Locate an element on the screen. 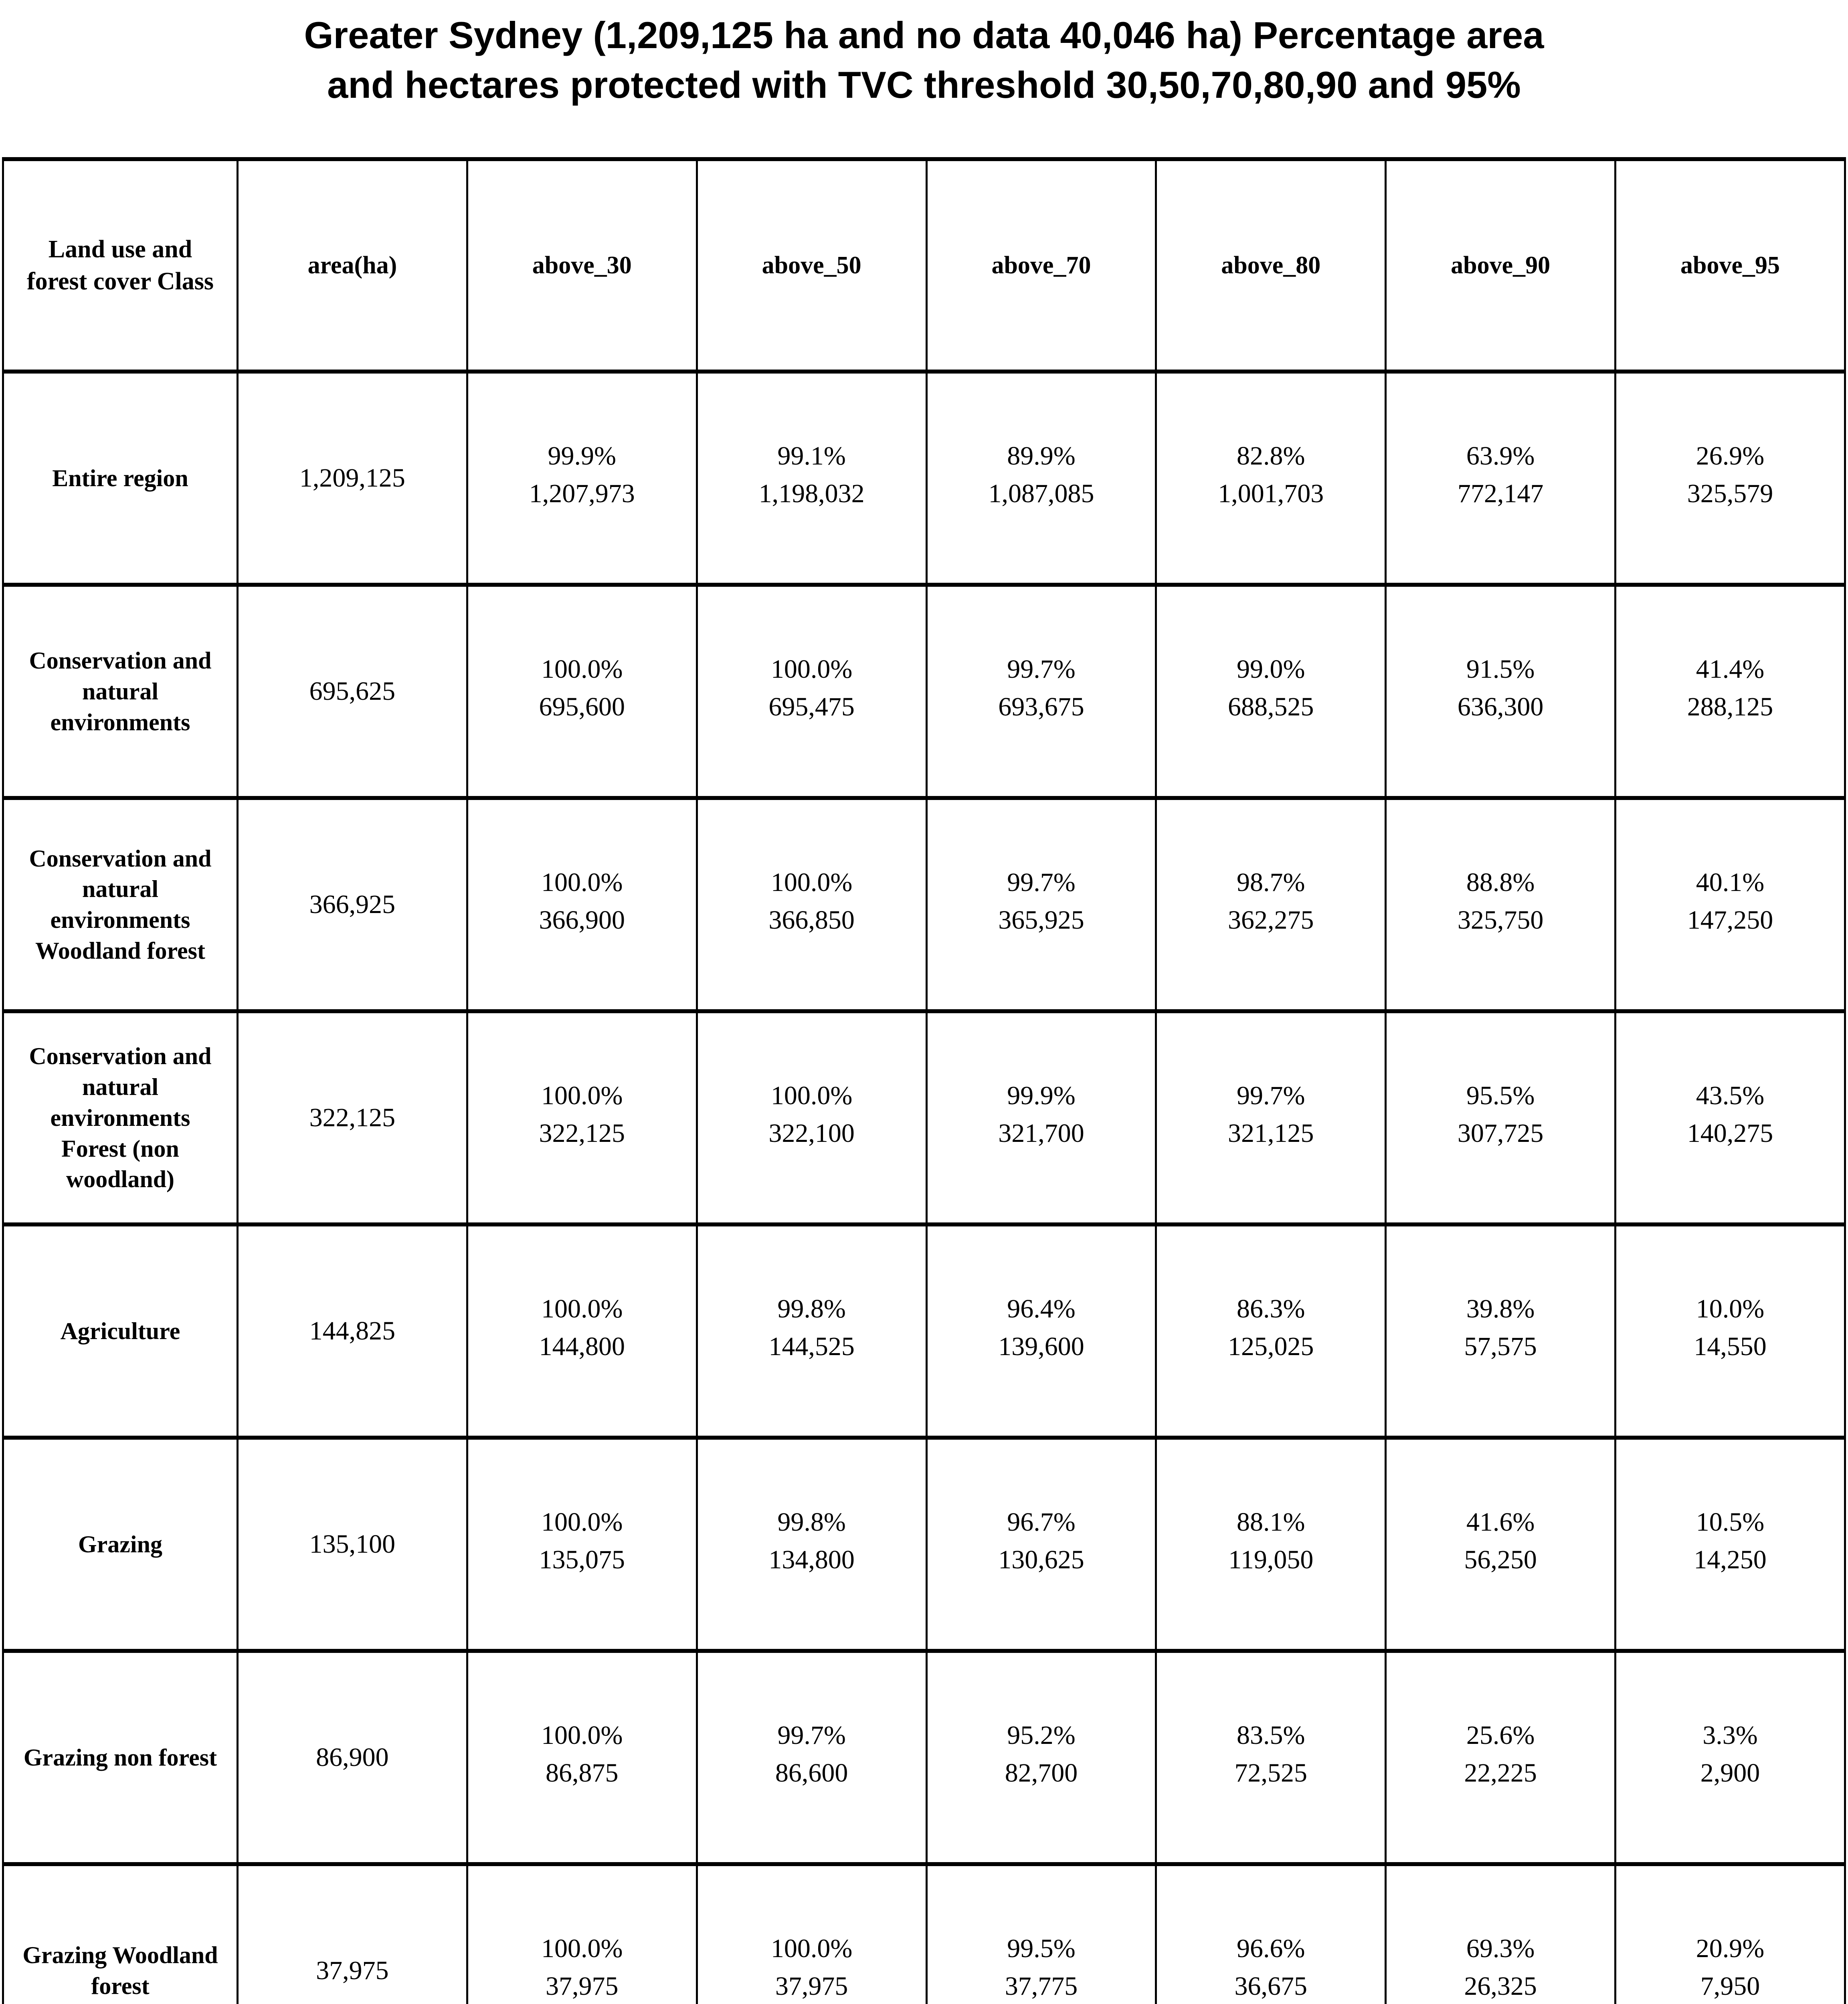  percent-value: 95.2% is located at coordinates (1041, 1735).